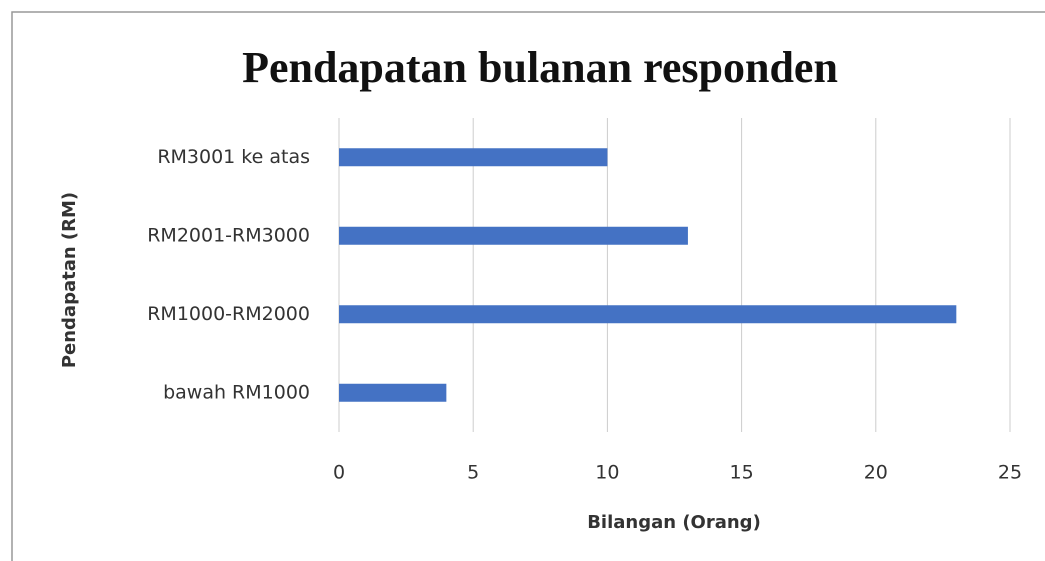 This screenshot has width=1045, height=561. I want to click on x-axis-title: Bilangan (Orang), so click(674, 522).